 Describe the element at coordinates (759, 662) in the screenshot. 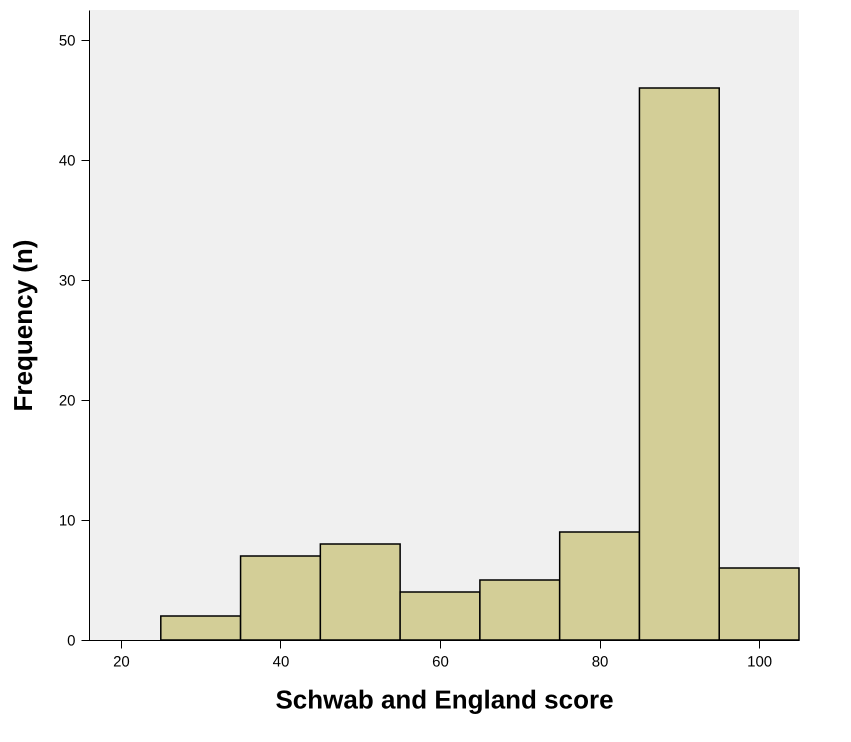

I see `x-tick-label: 100` at that location.